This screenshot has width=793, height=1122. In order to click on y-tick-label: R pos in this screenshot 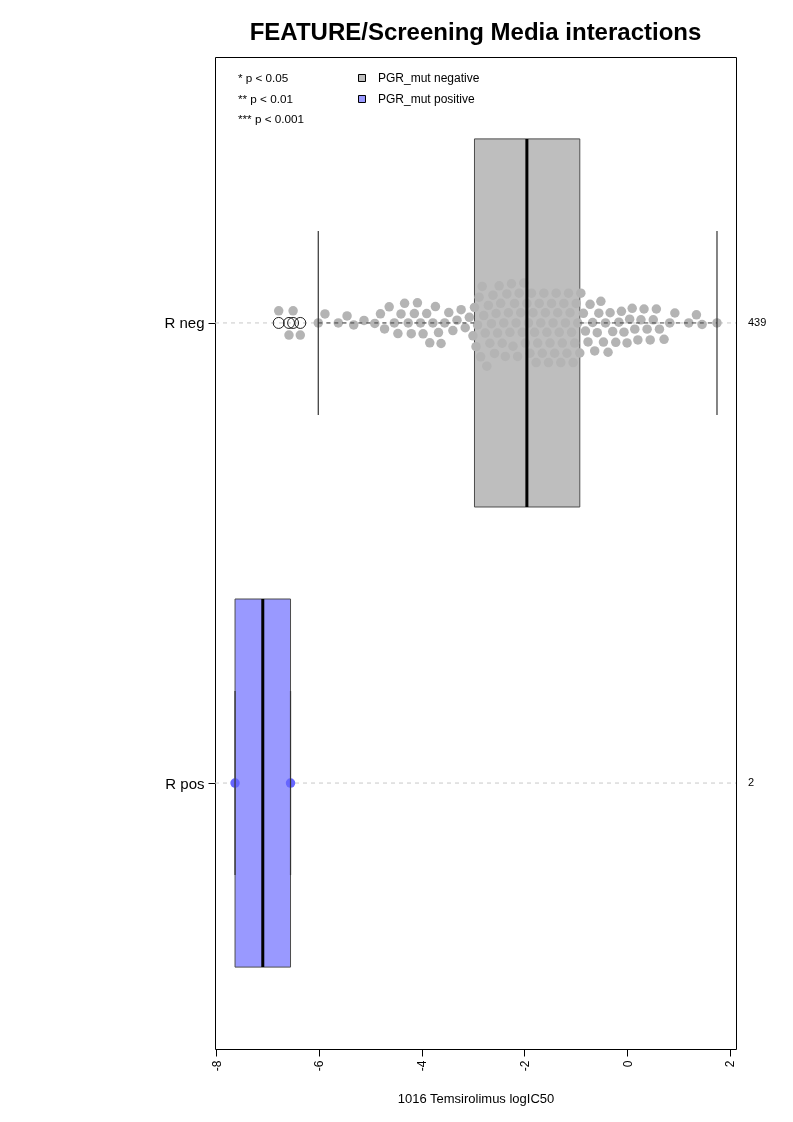, I will do `click(185, 783)`.